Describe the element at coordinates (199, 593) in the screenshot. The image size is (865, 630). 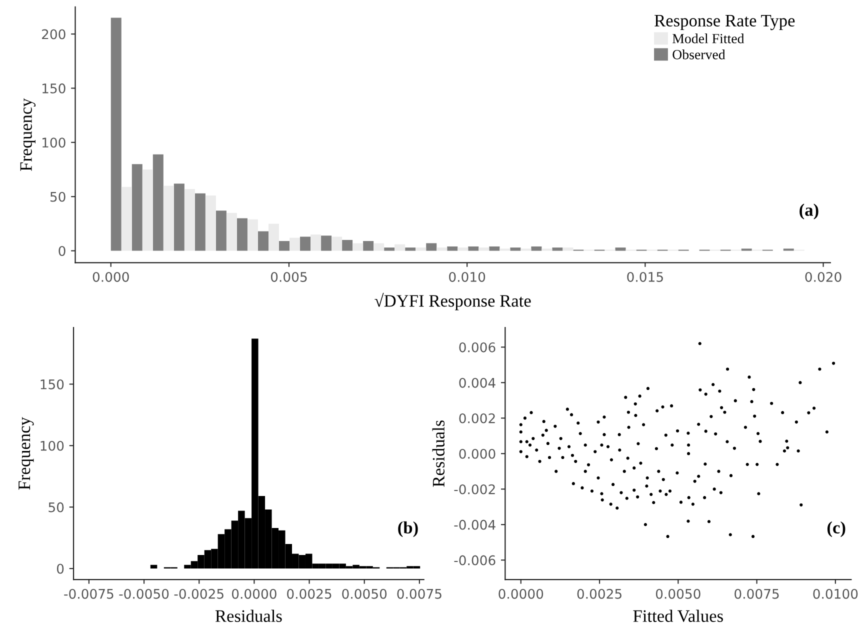
I see `x-tick-label: -0.0025` at that location.